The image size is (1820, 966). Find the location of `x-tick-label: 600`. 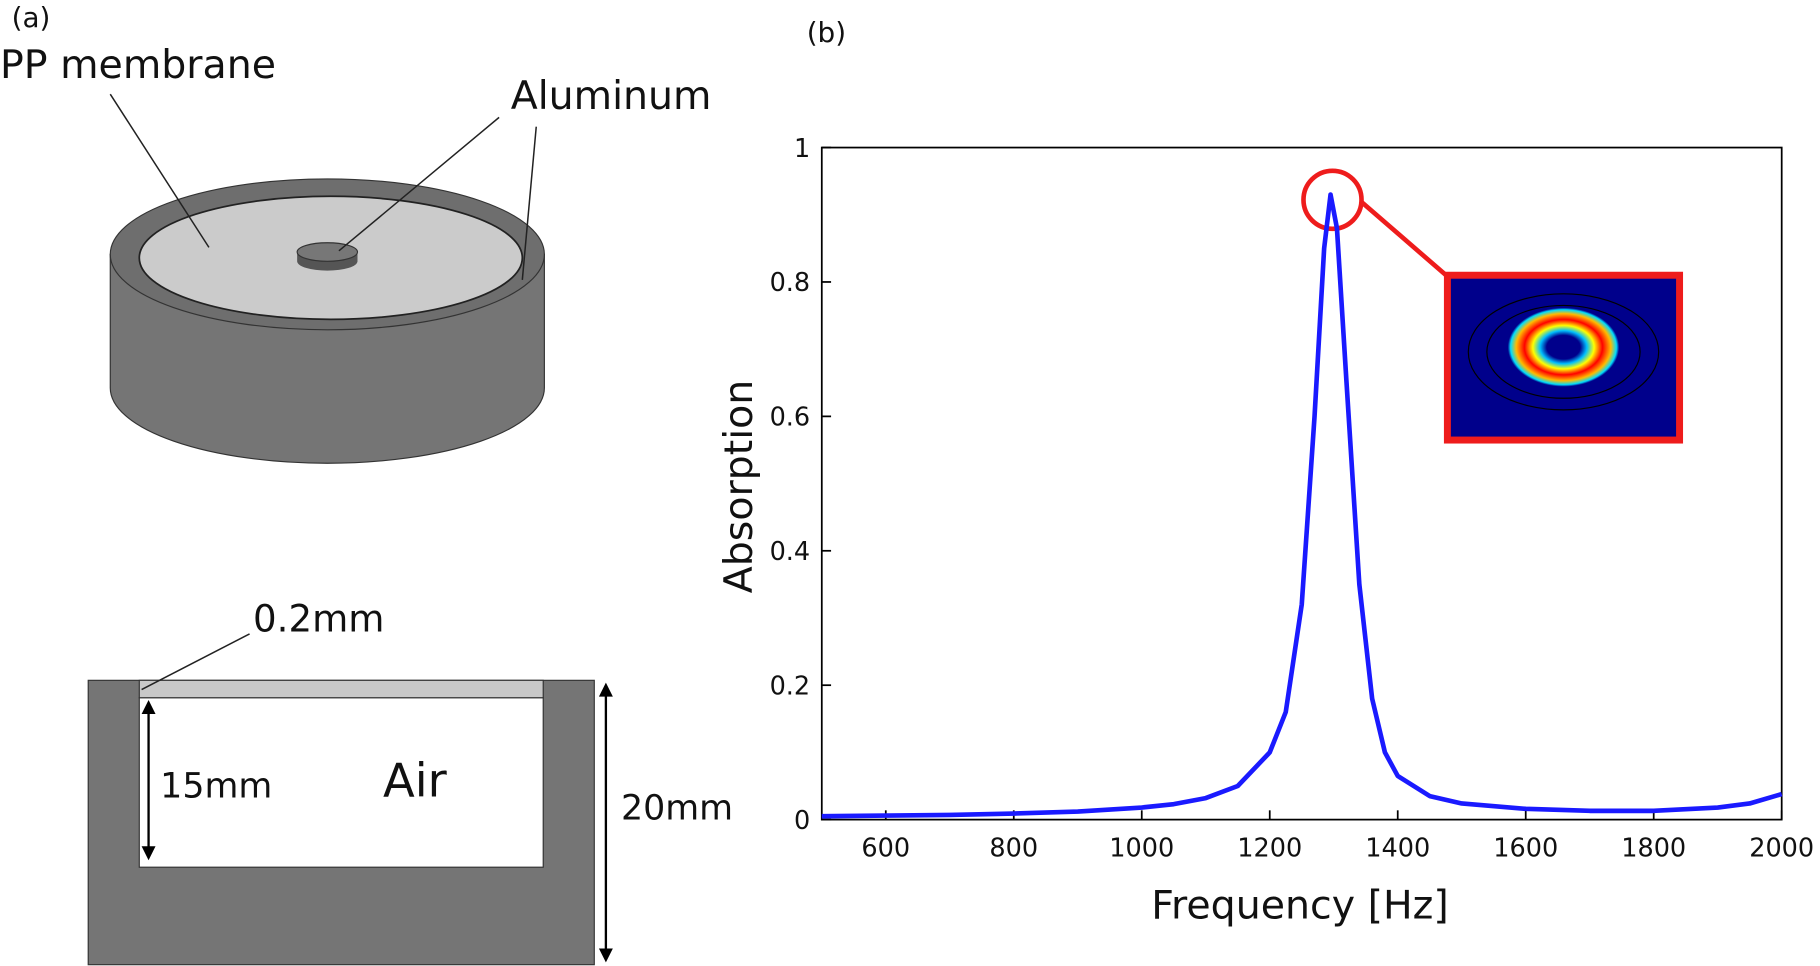

x-tick-label: 600 is located at coordinates (885, 849).